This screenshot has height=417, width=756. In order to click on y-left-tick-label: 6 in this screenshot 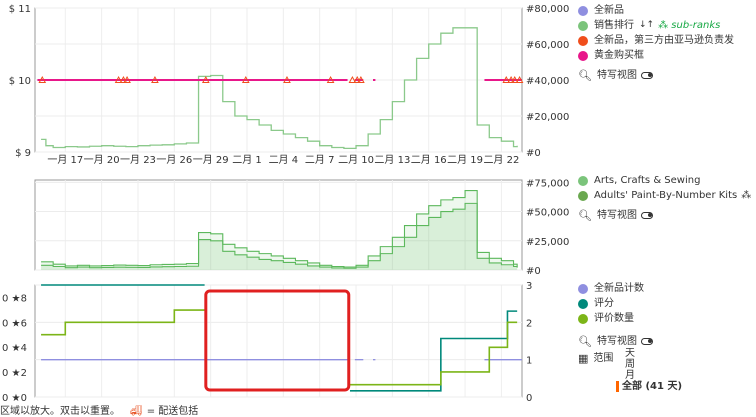, I will do `click(24, 323)`.